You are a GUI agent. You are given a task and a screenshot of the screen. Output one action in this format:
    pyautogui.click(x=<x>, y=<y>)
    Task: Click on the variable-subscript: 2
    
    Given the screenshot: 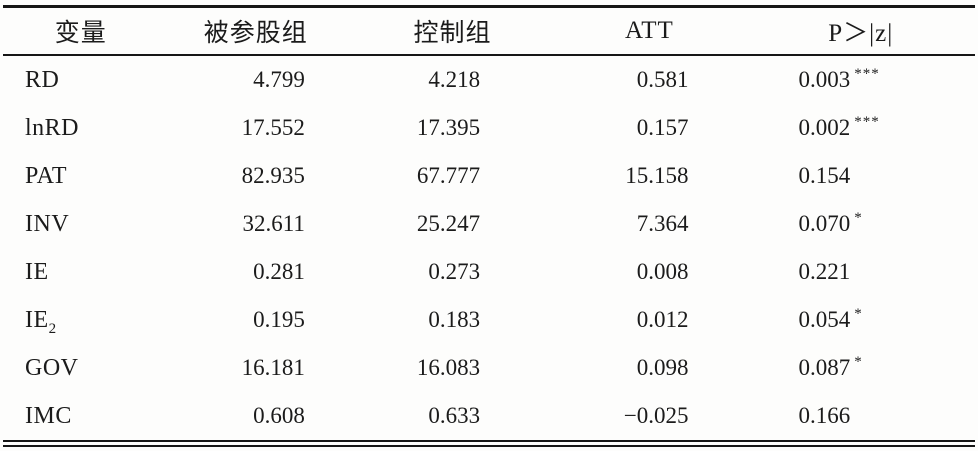 What is the action you would take?
    pyautogui.click(x=52, y=328)
    